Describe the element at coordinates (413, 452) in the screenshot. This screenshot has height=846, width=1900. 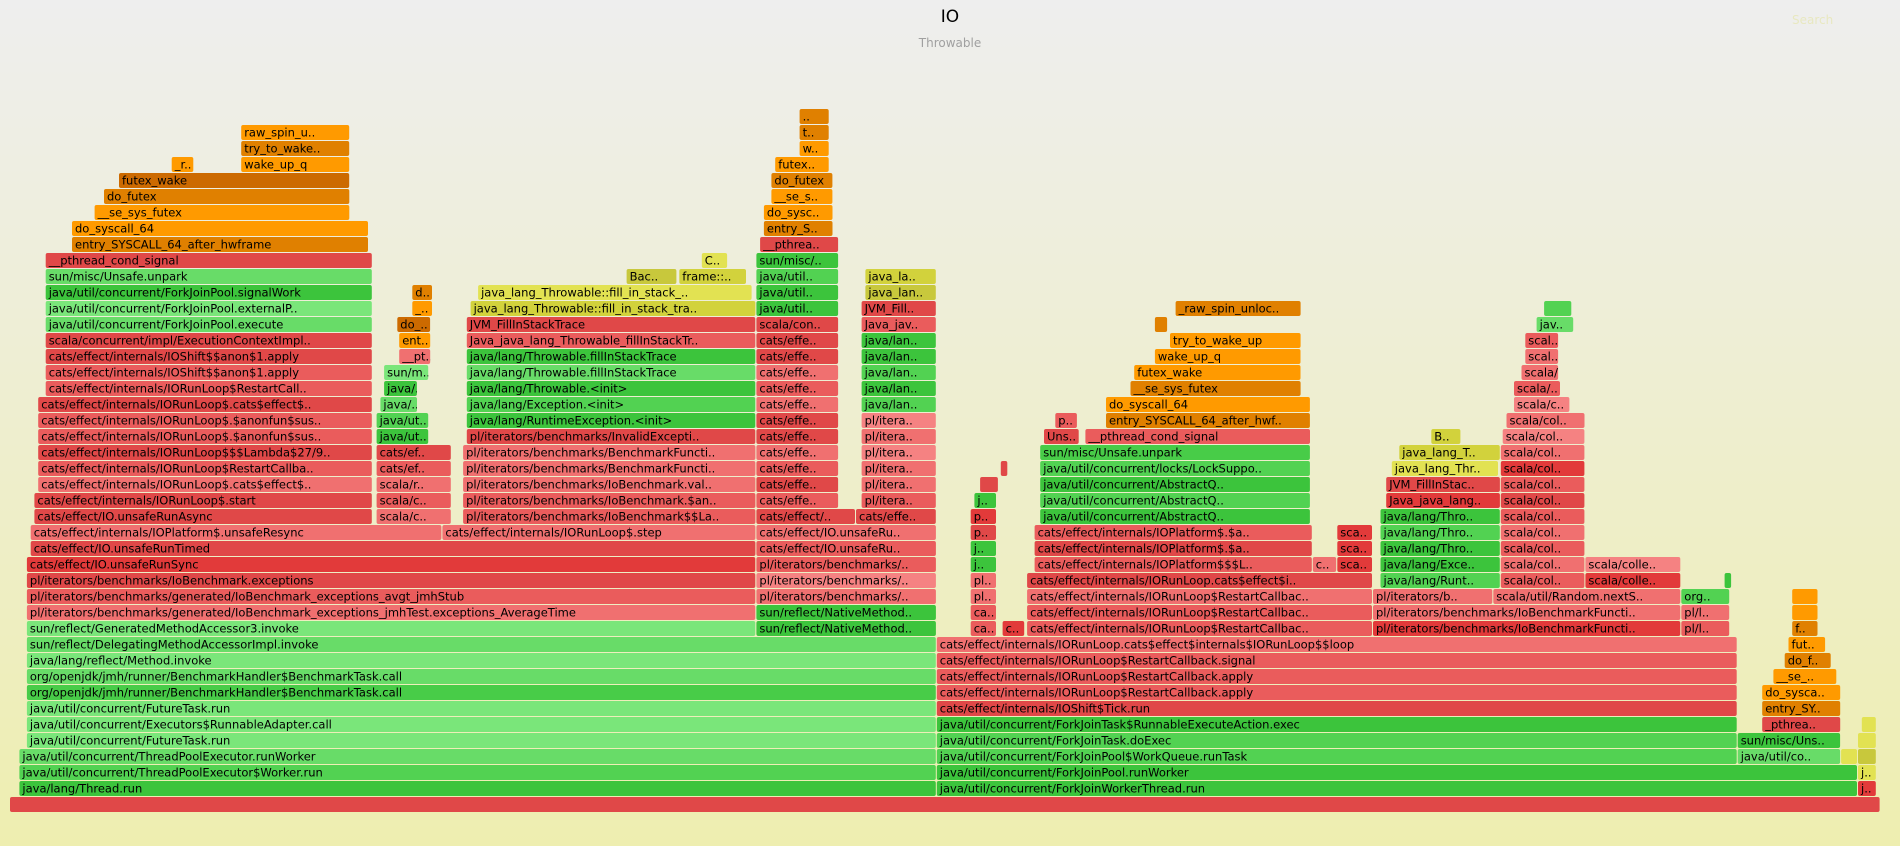
I see `frame: cats/ef..` at that location.